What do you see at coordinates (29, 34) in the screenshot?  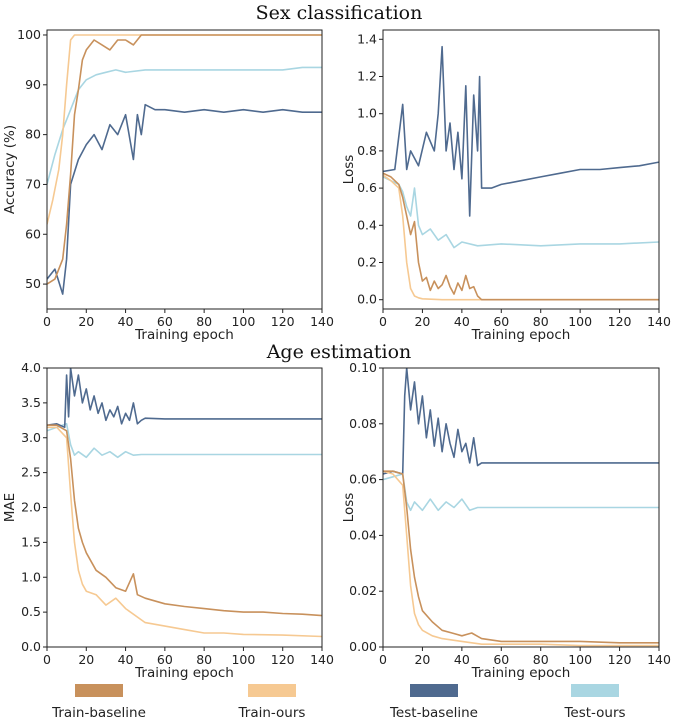 I see `y-tick-label: 100` at bounding box center [29, 34].